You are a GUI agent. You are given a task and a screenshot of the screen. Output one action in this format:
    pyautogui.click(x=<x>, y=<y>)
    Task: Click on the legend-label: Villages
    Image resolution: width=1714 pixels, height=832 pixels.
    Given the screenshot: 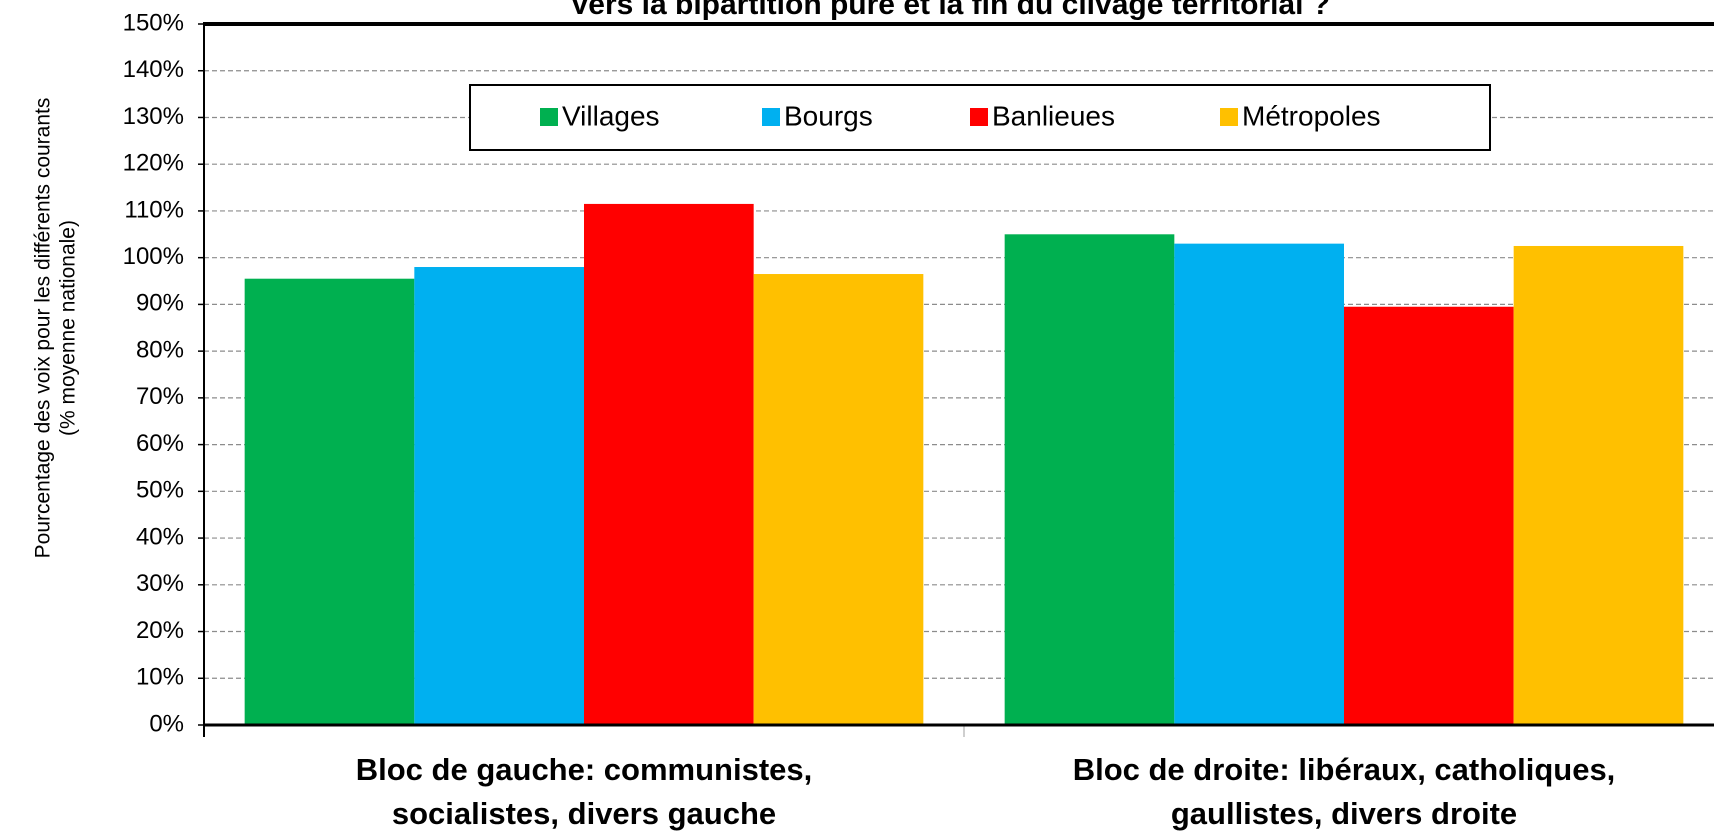 What is the action you would take?
    pyautogui.click(x=611, y=115)
    